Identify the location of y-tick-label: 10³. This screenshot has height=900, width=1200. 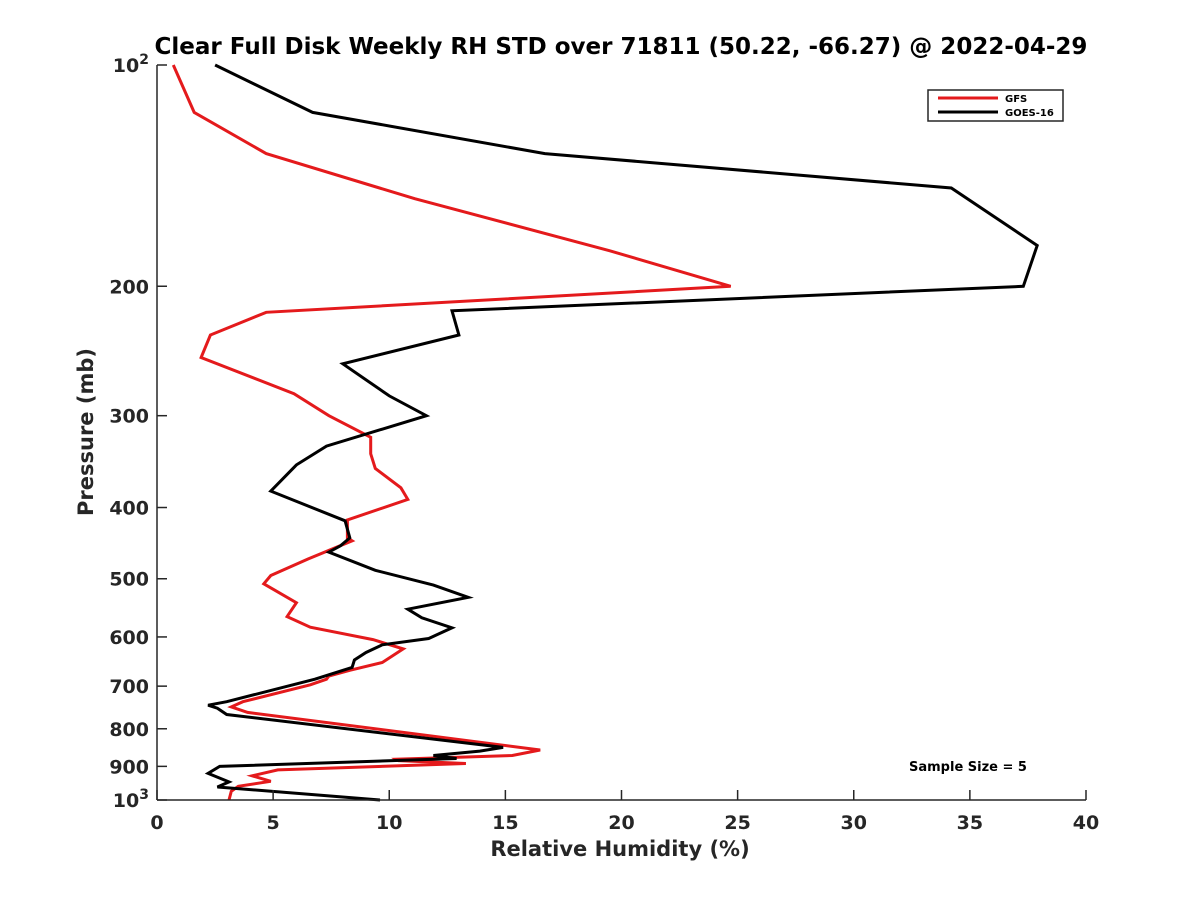
(131, 799).